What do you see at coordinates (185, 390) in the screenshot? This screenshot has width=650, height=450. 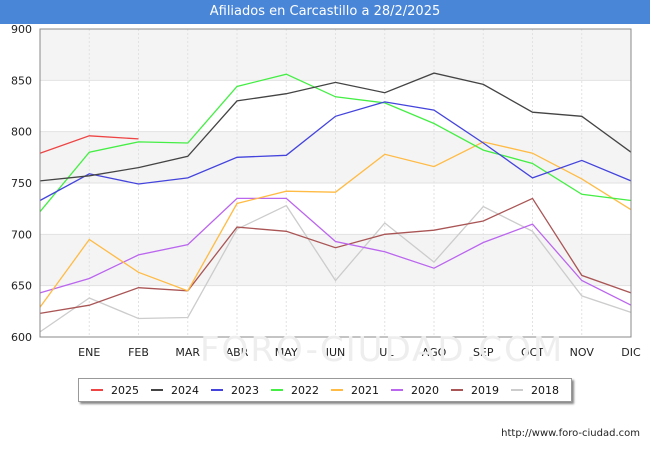 I see `legend-label: 2024` at bounding box center [185, 390].